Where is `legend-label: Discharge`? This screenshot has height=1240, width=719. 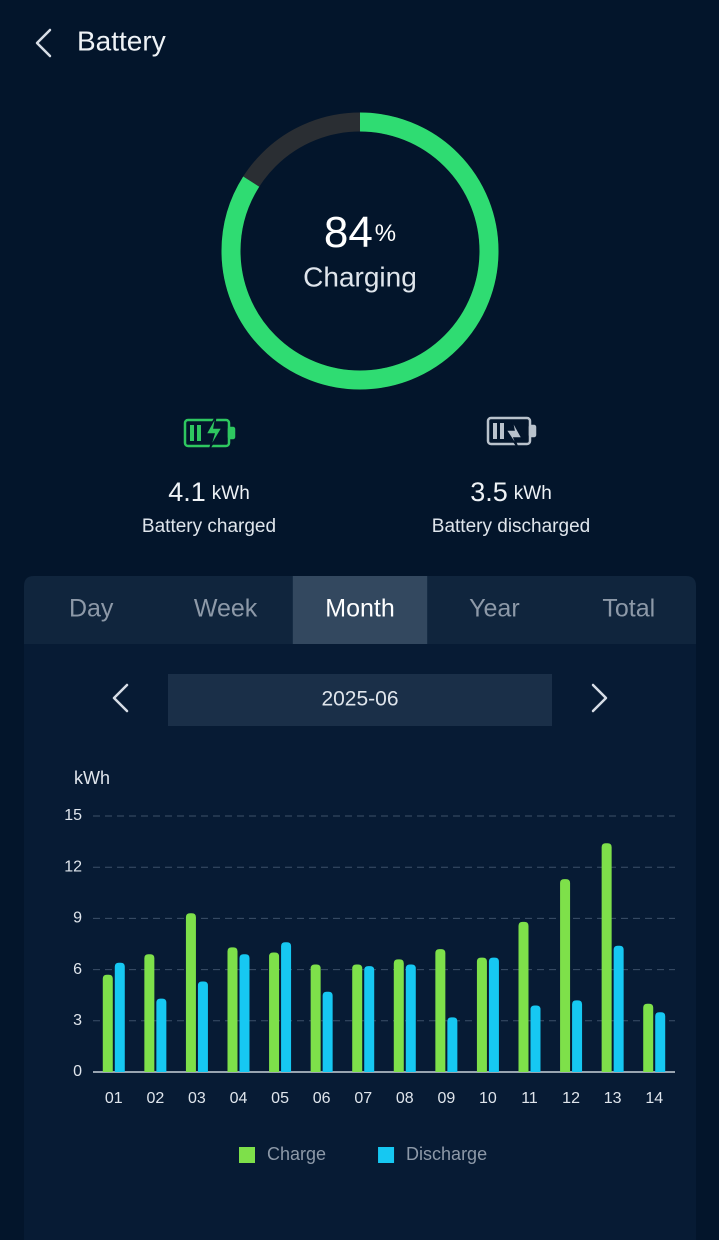 legend-label: Discharge is located at coordinates (446, 1154).